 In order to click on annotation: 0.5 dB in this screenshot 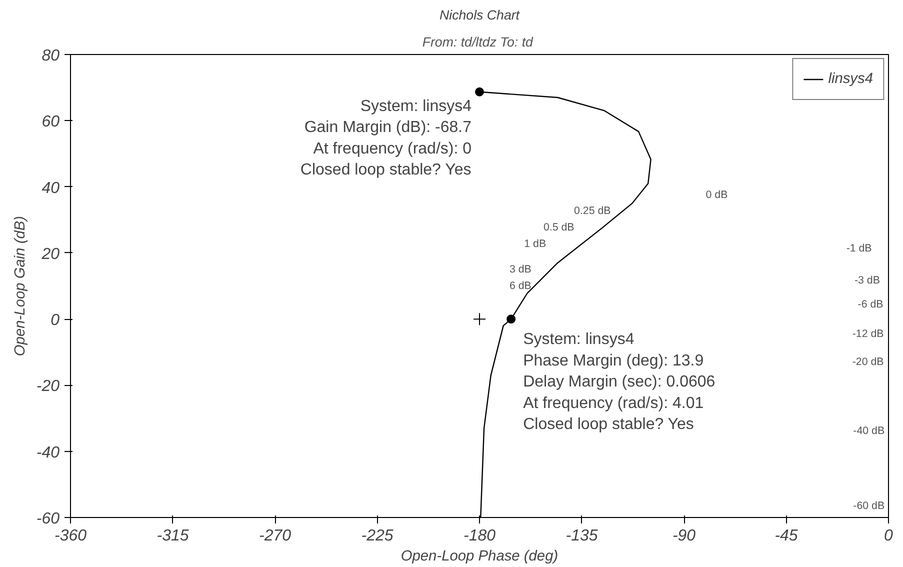, I will do `click(558, 228)`.